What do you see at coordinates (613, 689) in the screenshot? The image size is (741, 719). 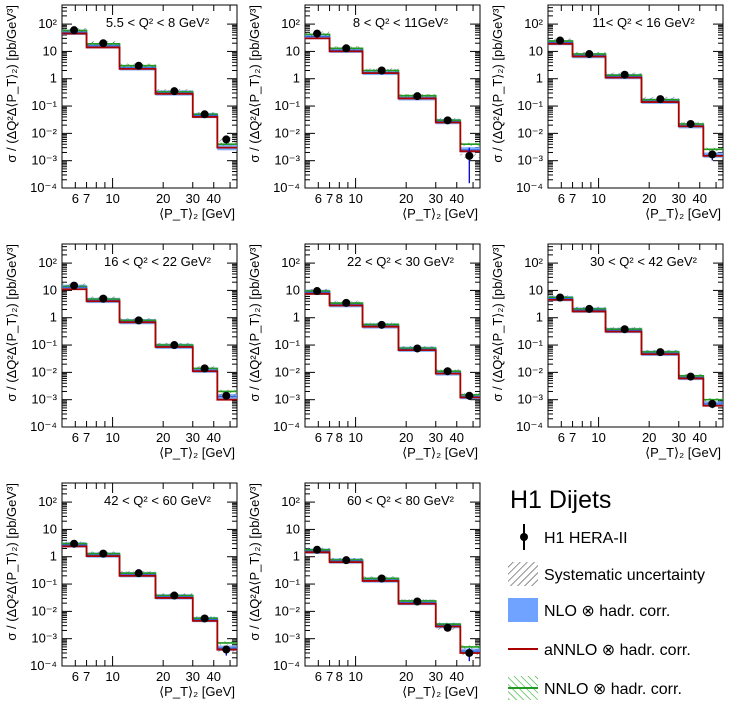 I see `legend-label-nnlo: NNLO ⊗ hadr. corr.` at bounding box center [613, 689].